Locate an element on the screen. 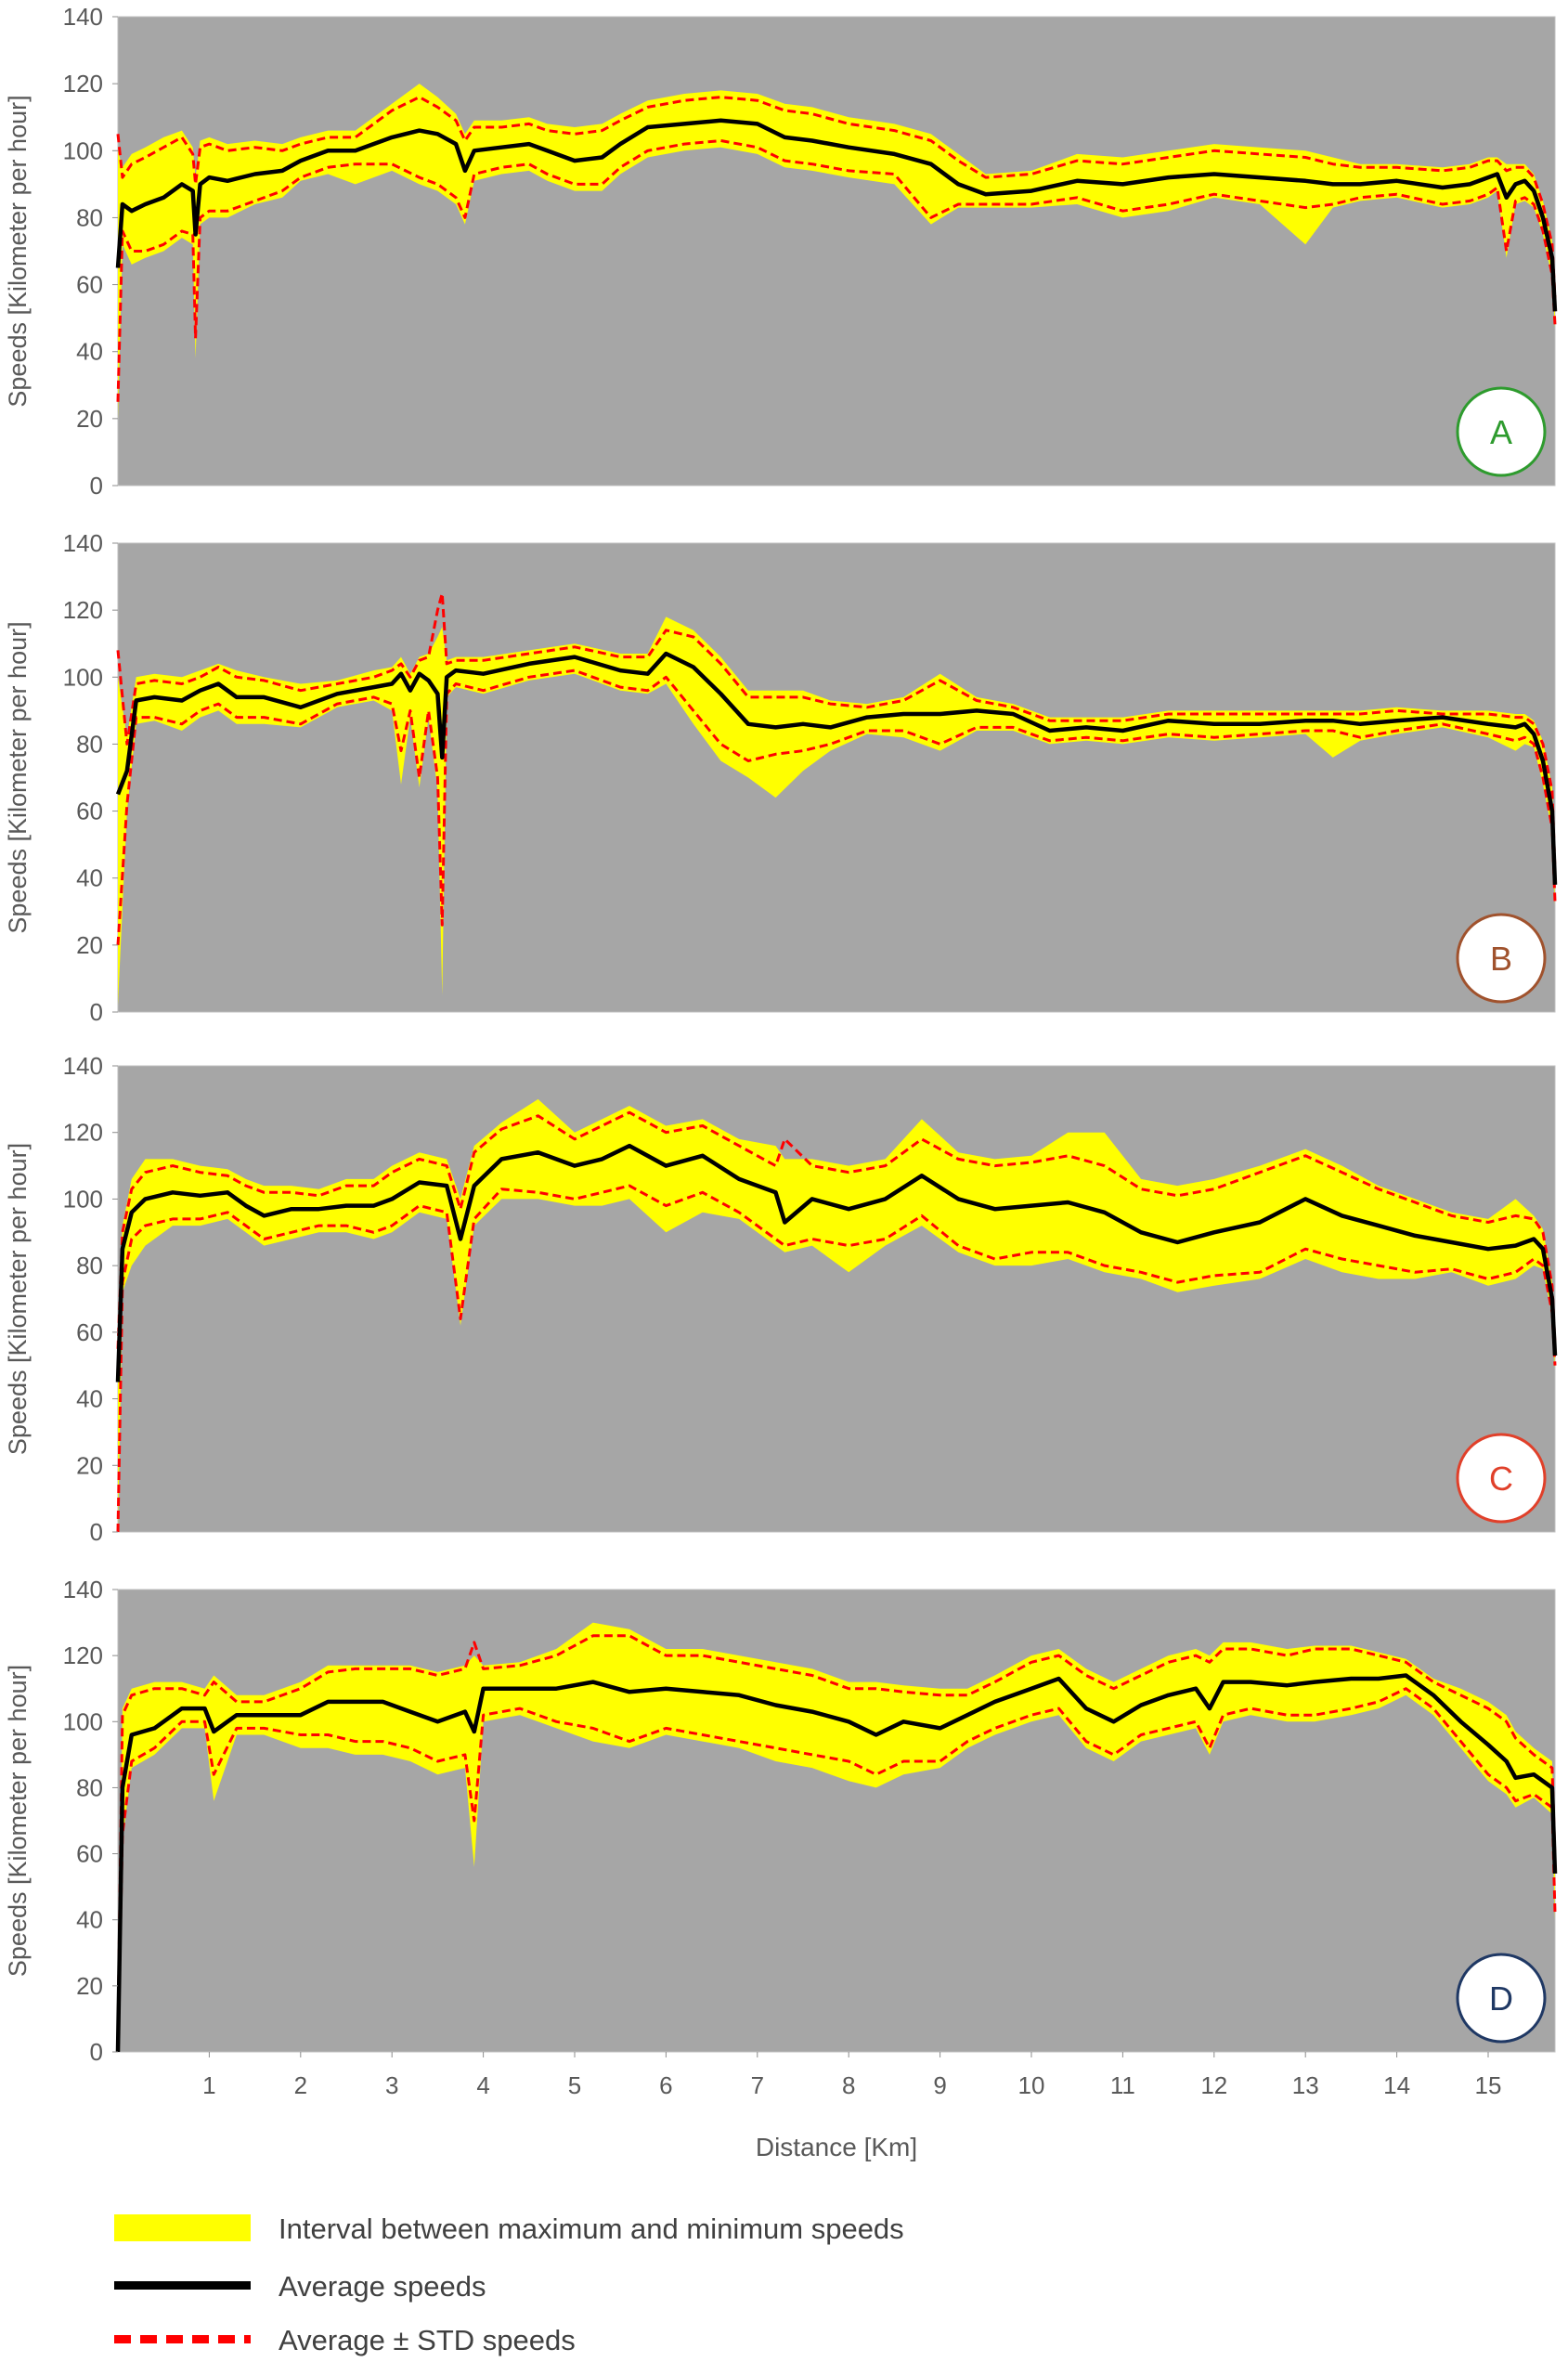 The width and height of the screenshot is (1568, 2375). series-std-lower-d is located at coordinates (837, 1870).